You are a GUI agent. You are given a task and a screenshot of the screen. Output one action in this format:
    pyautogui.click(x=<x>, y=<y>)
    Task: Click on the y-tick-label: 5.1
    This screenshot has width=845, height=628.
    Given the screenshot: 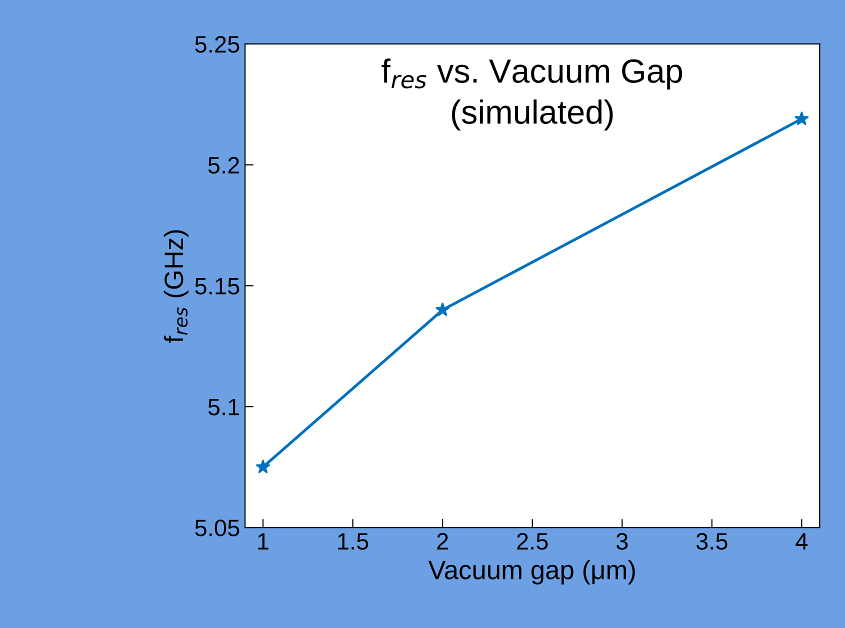 What is the action you would take?
    pyautogui.click(x=224, y=407)
    